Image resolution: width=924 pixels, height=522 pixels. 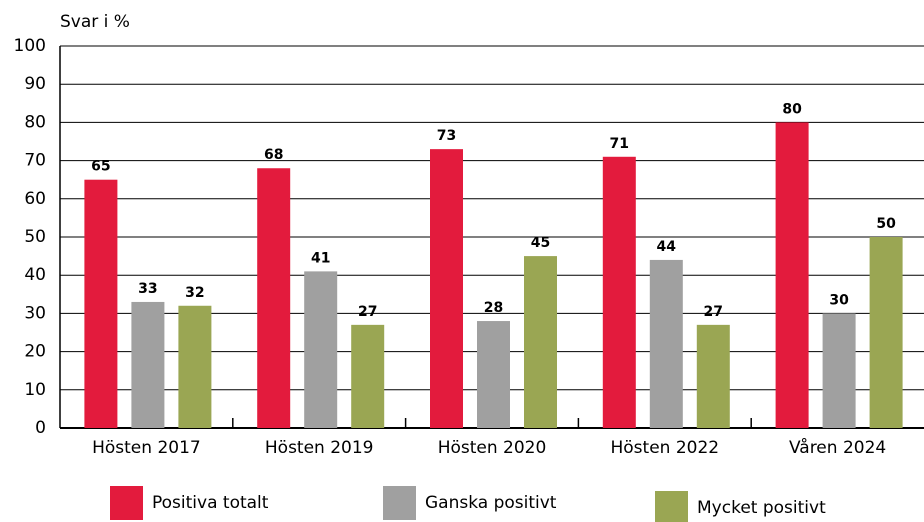 I want to click on y-tick-label: 30, so click(x=35, y=313).